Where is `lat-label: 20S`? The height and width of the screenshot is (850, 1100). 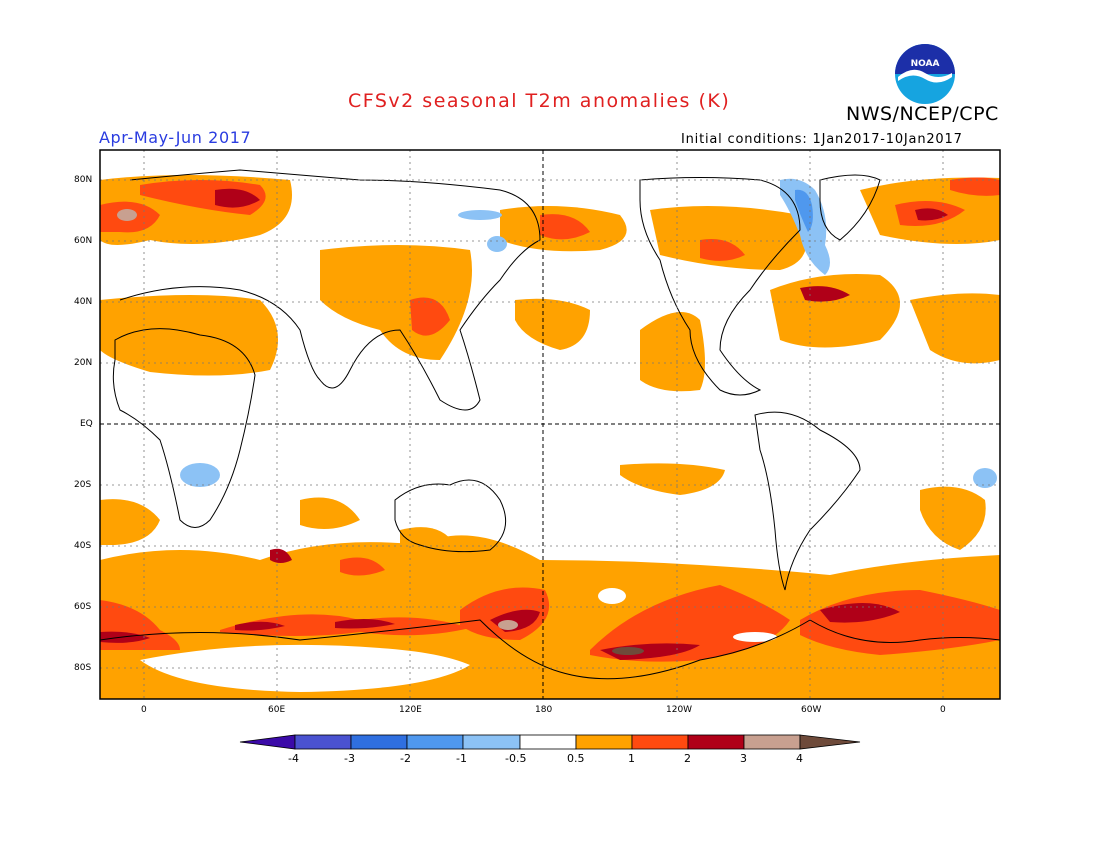 lat-label: 20S is located at coordinates (83, 485).